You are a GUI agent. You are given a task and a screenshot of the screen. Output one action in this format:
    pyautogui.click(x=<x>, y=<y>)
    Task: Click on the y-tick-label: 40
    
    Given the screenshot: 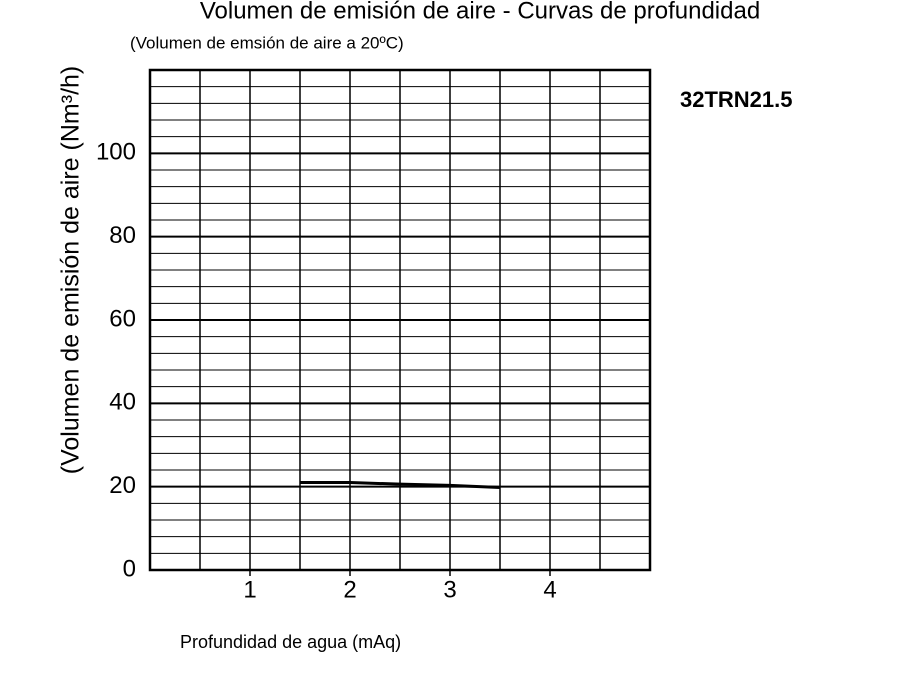 What is the action you would take?
    pyautogui.click(x=122, y=402)
    